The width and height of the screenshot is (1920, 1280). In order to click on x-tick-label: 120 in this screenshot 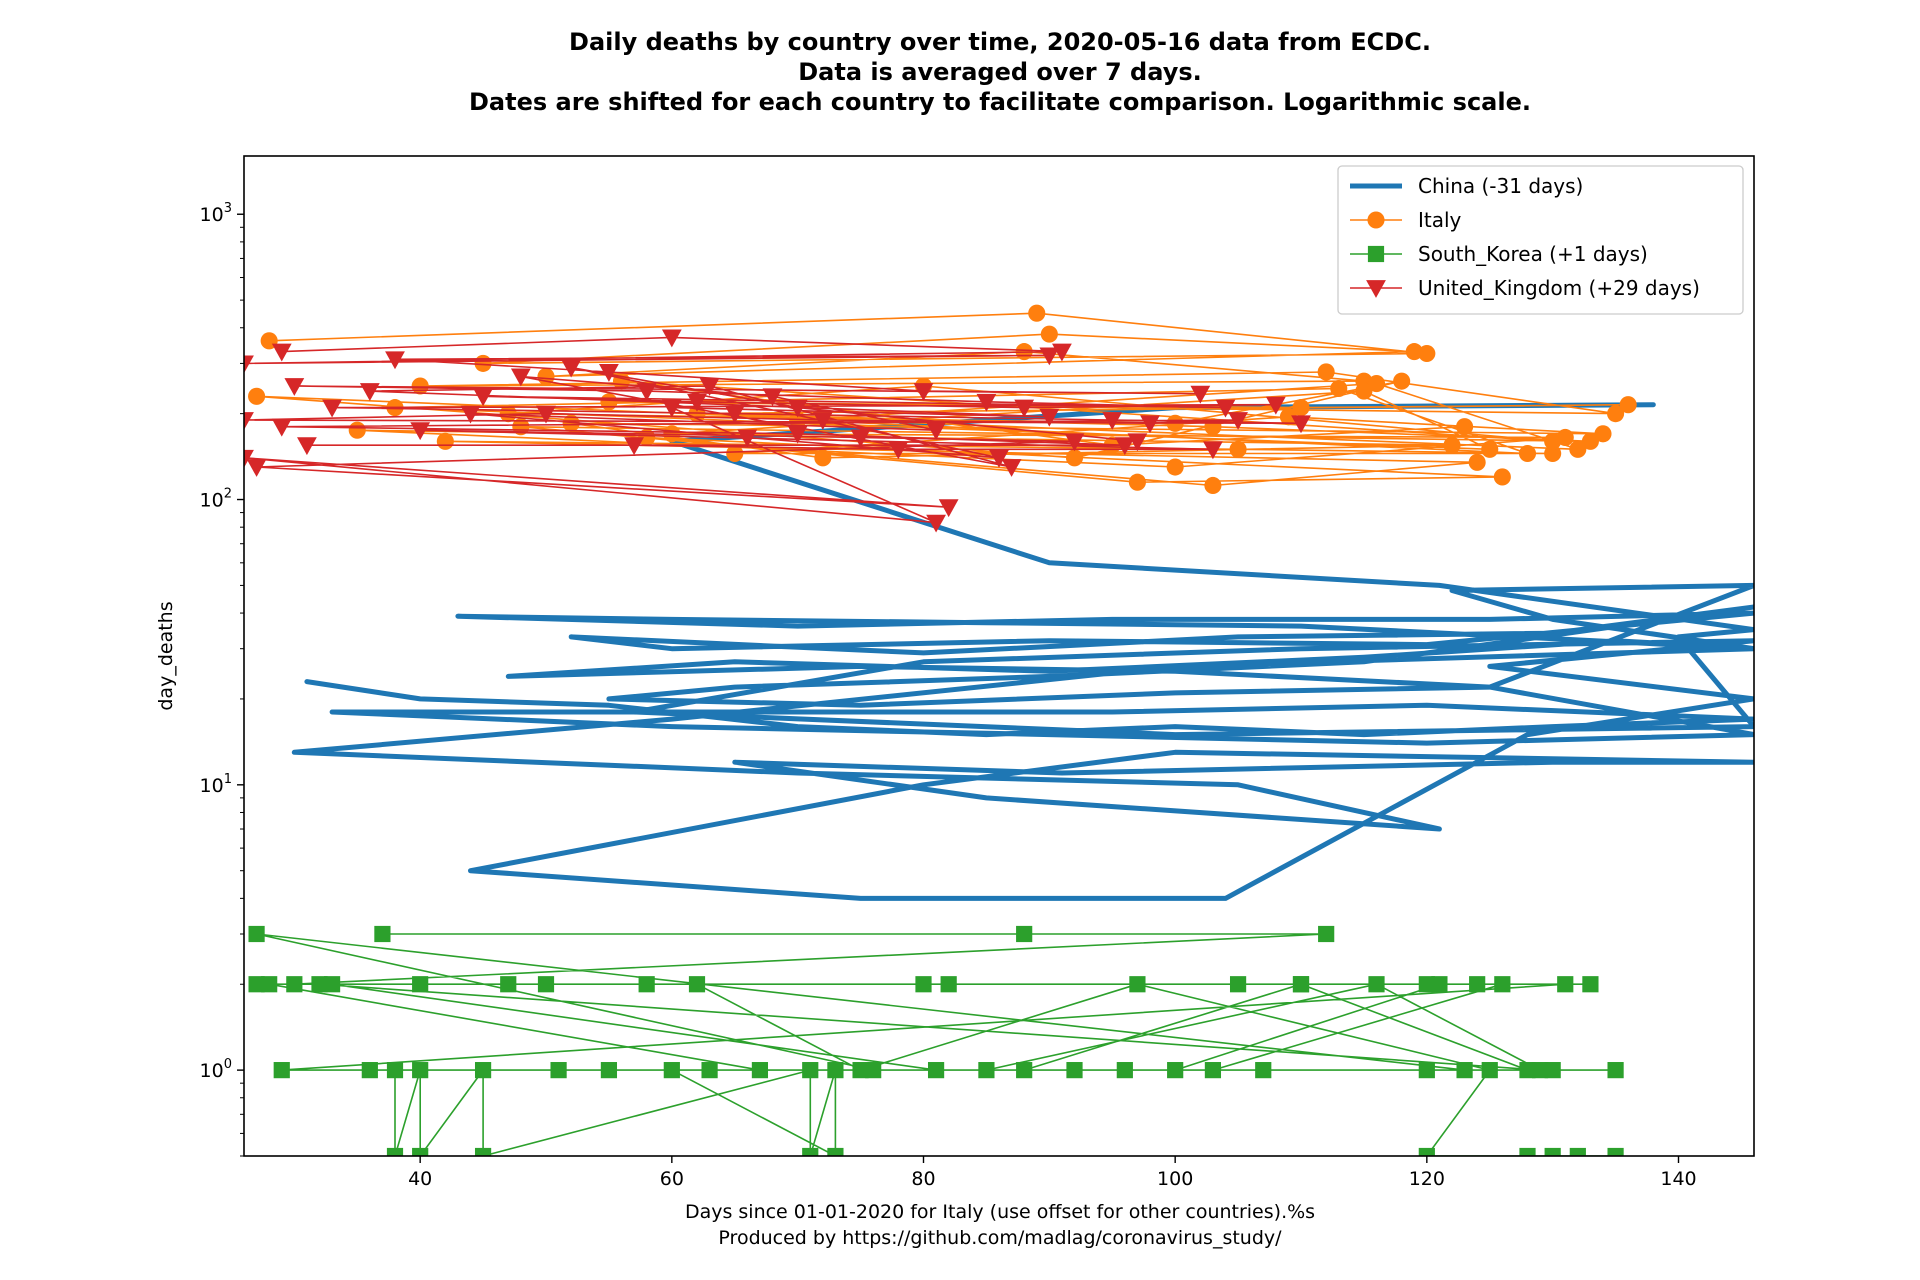, I will do `click(1427, 1179)`.